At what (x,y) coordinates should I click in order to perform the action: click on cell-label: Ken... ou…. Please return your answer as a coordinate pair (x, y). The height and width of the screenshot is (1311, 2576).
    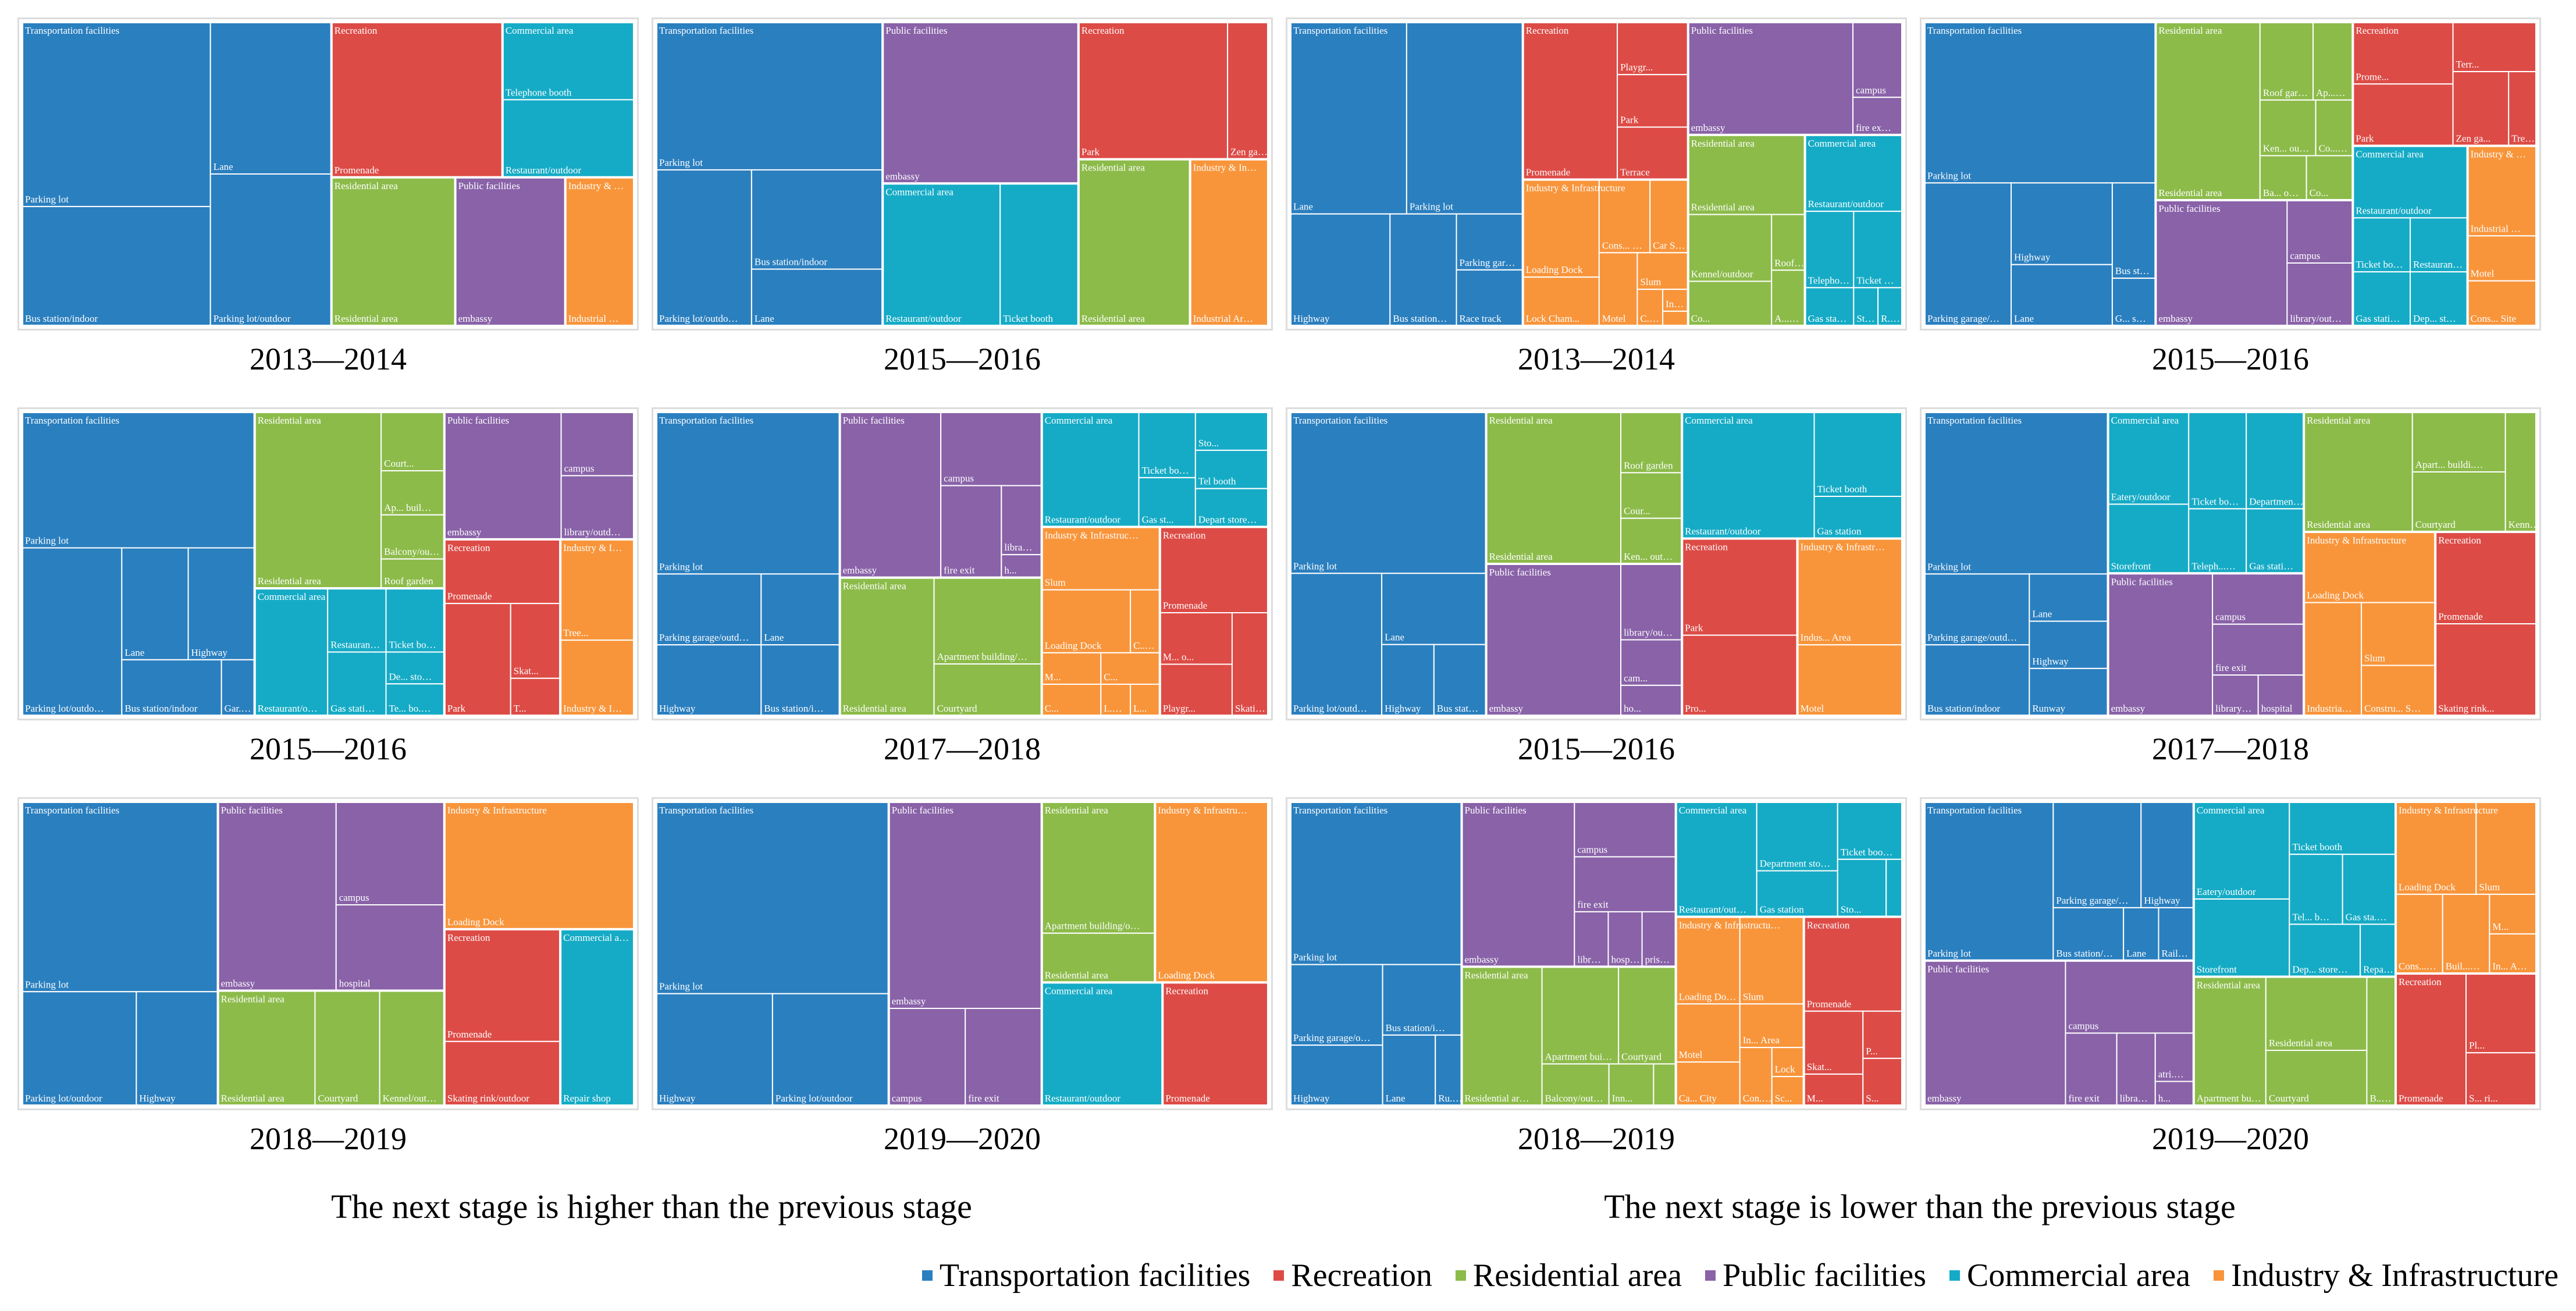
    Looking at the image, I should click on (2286, 148).